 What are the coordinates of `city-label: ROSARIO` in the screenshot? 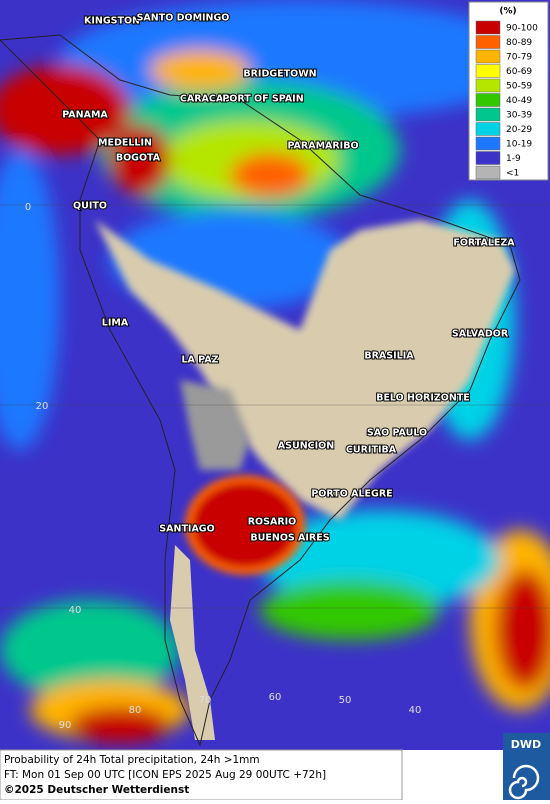 It's located at (272, 522).